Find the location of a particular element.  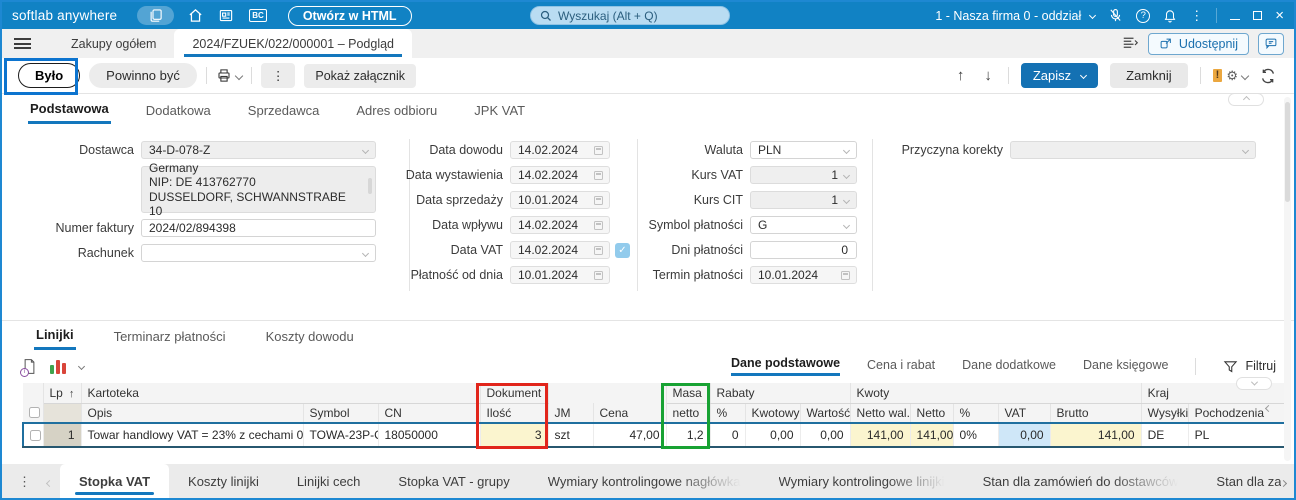

tab-sprzedawca: Sprzedawca is located at coordinates (283, 110).